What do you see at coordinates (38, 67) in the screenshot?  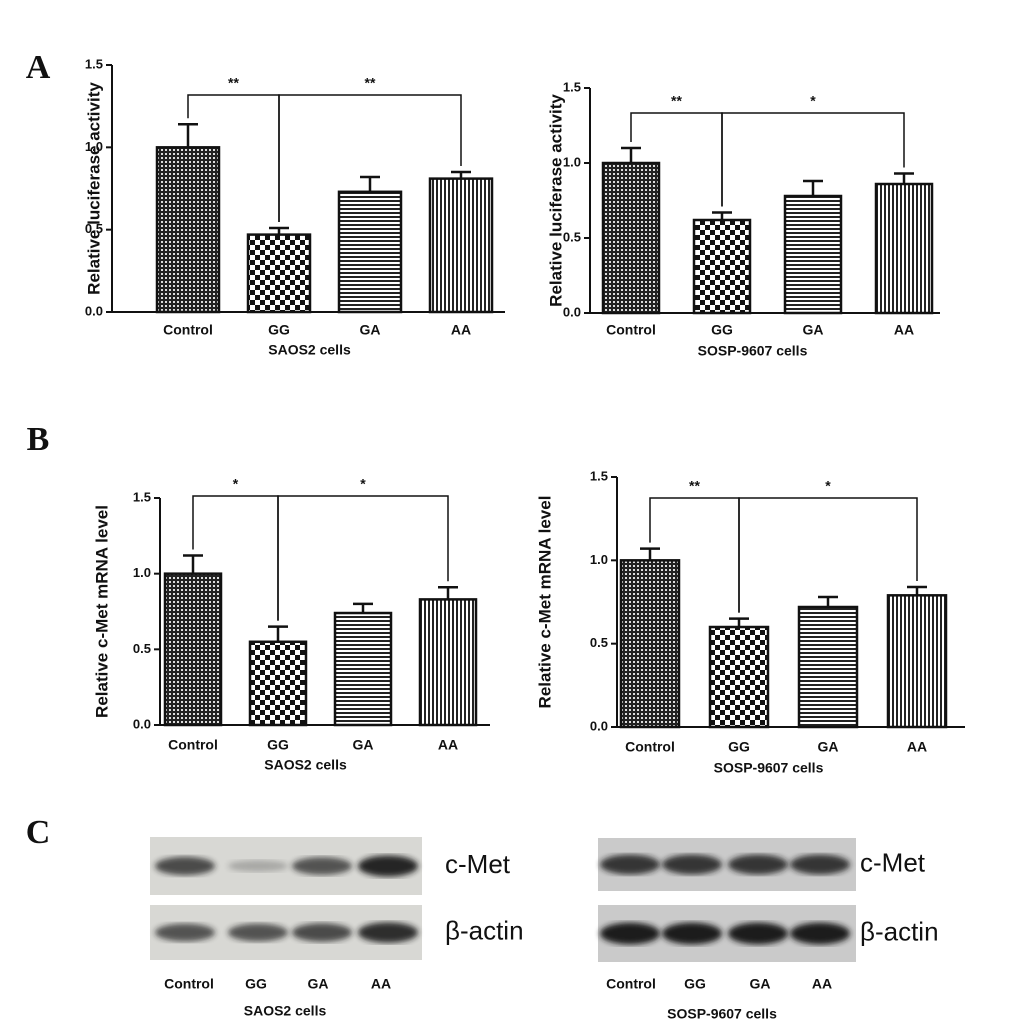 I see `panel-label: A` at bounding box center [38, 67].